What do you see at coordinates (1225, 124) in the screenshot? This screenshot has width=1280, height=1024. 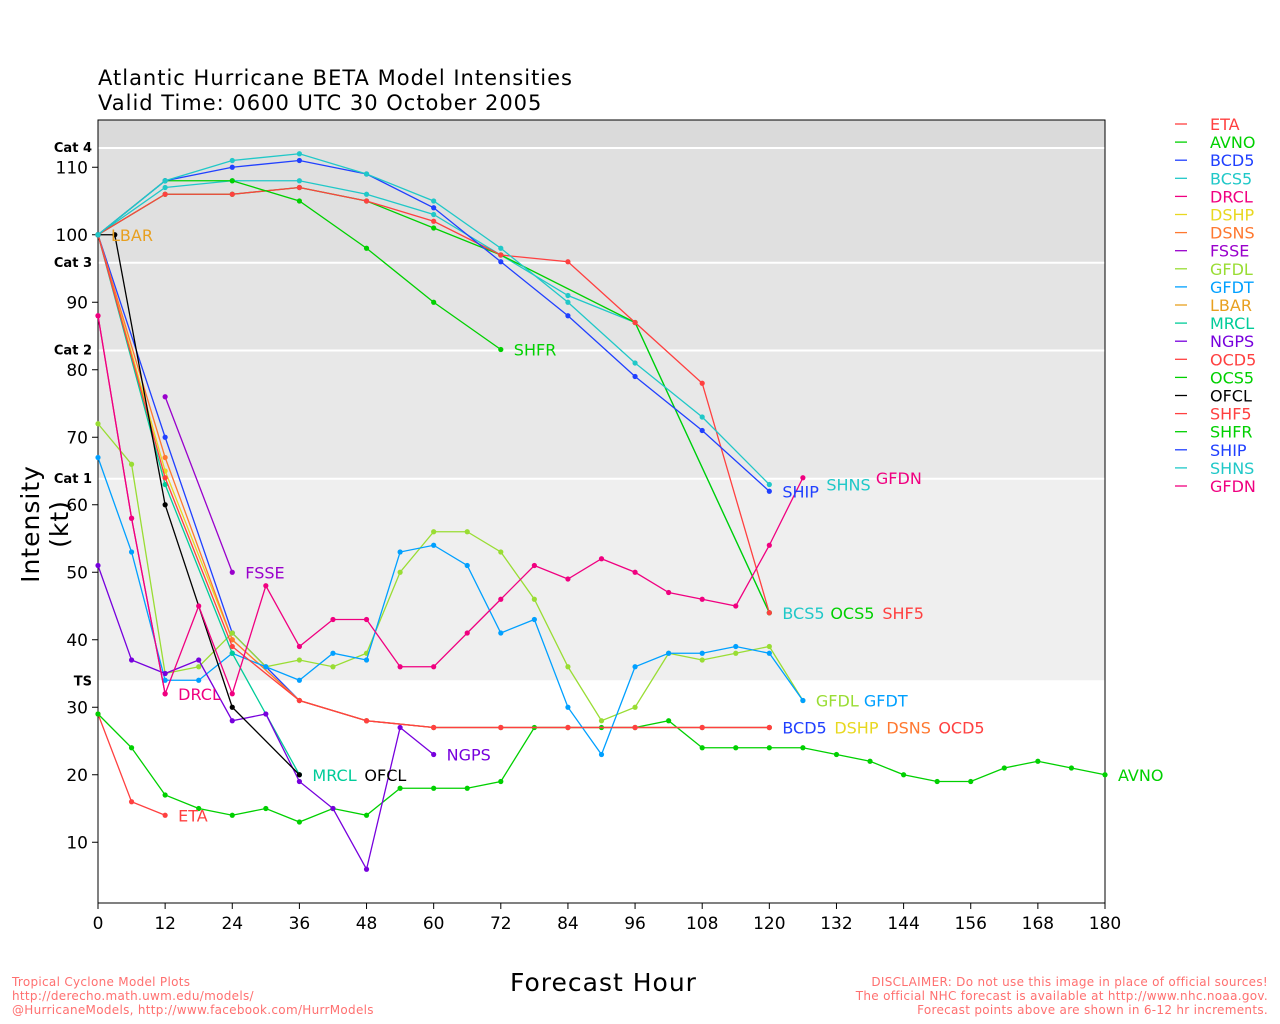 I see `legend-entry: ETA` at bounding box center [1225, 124].